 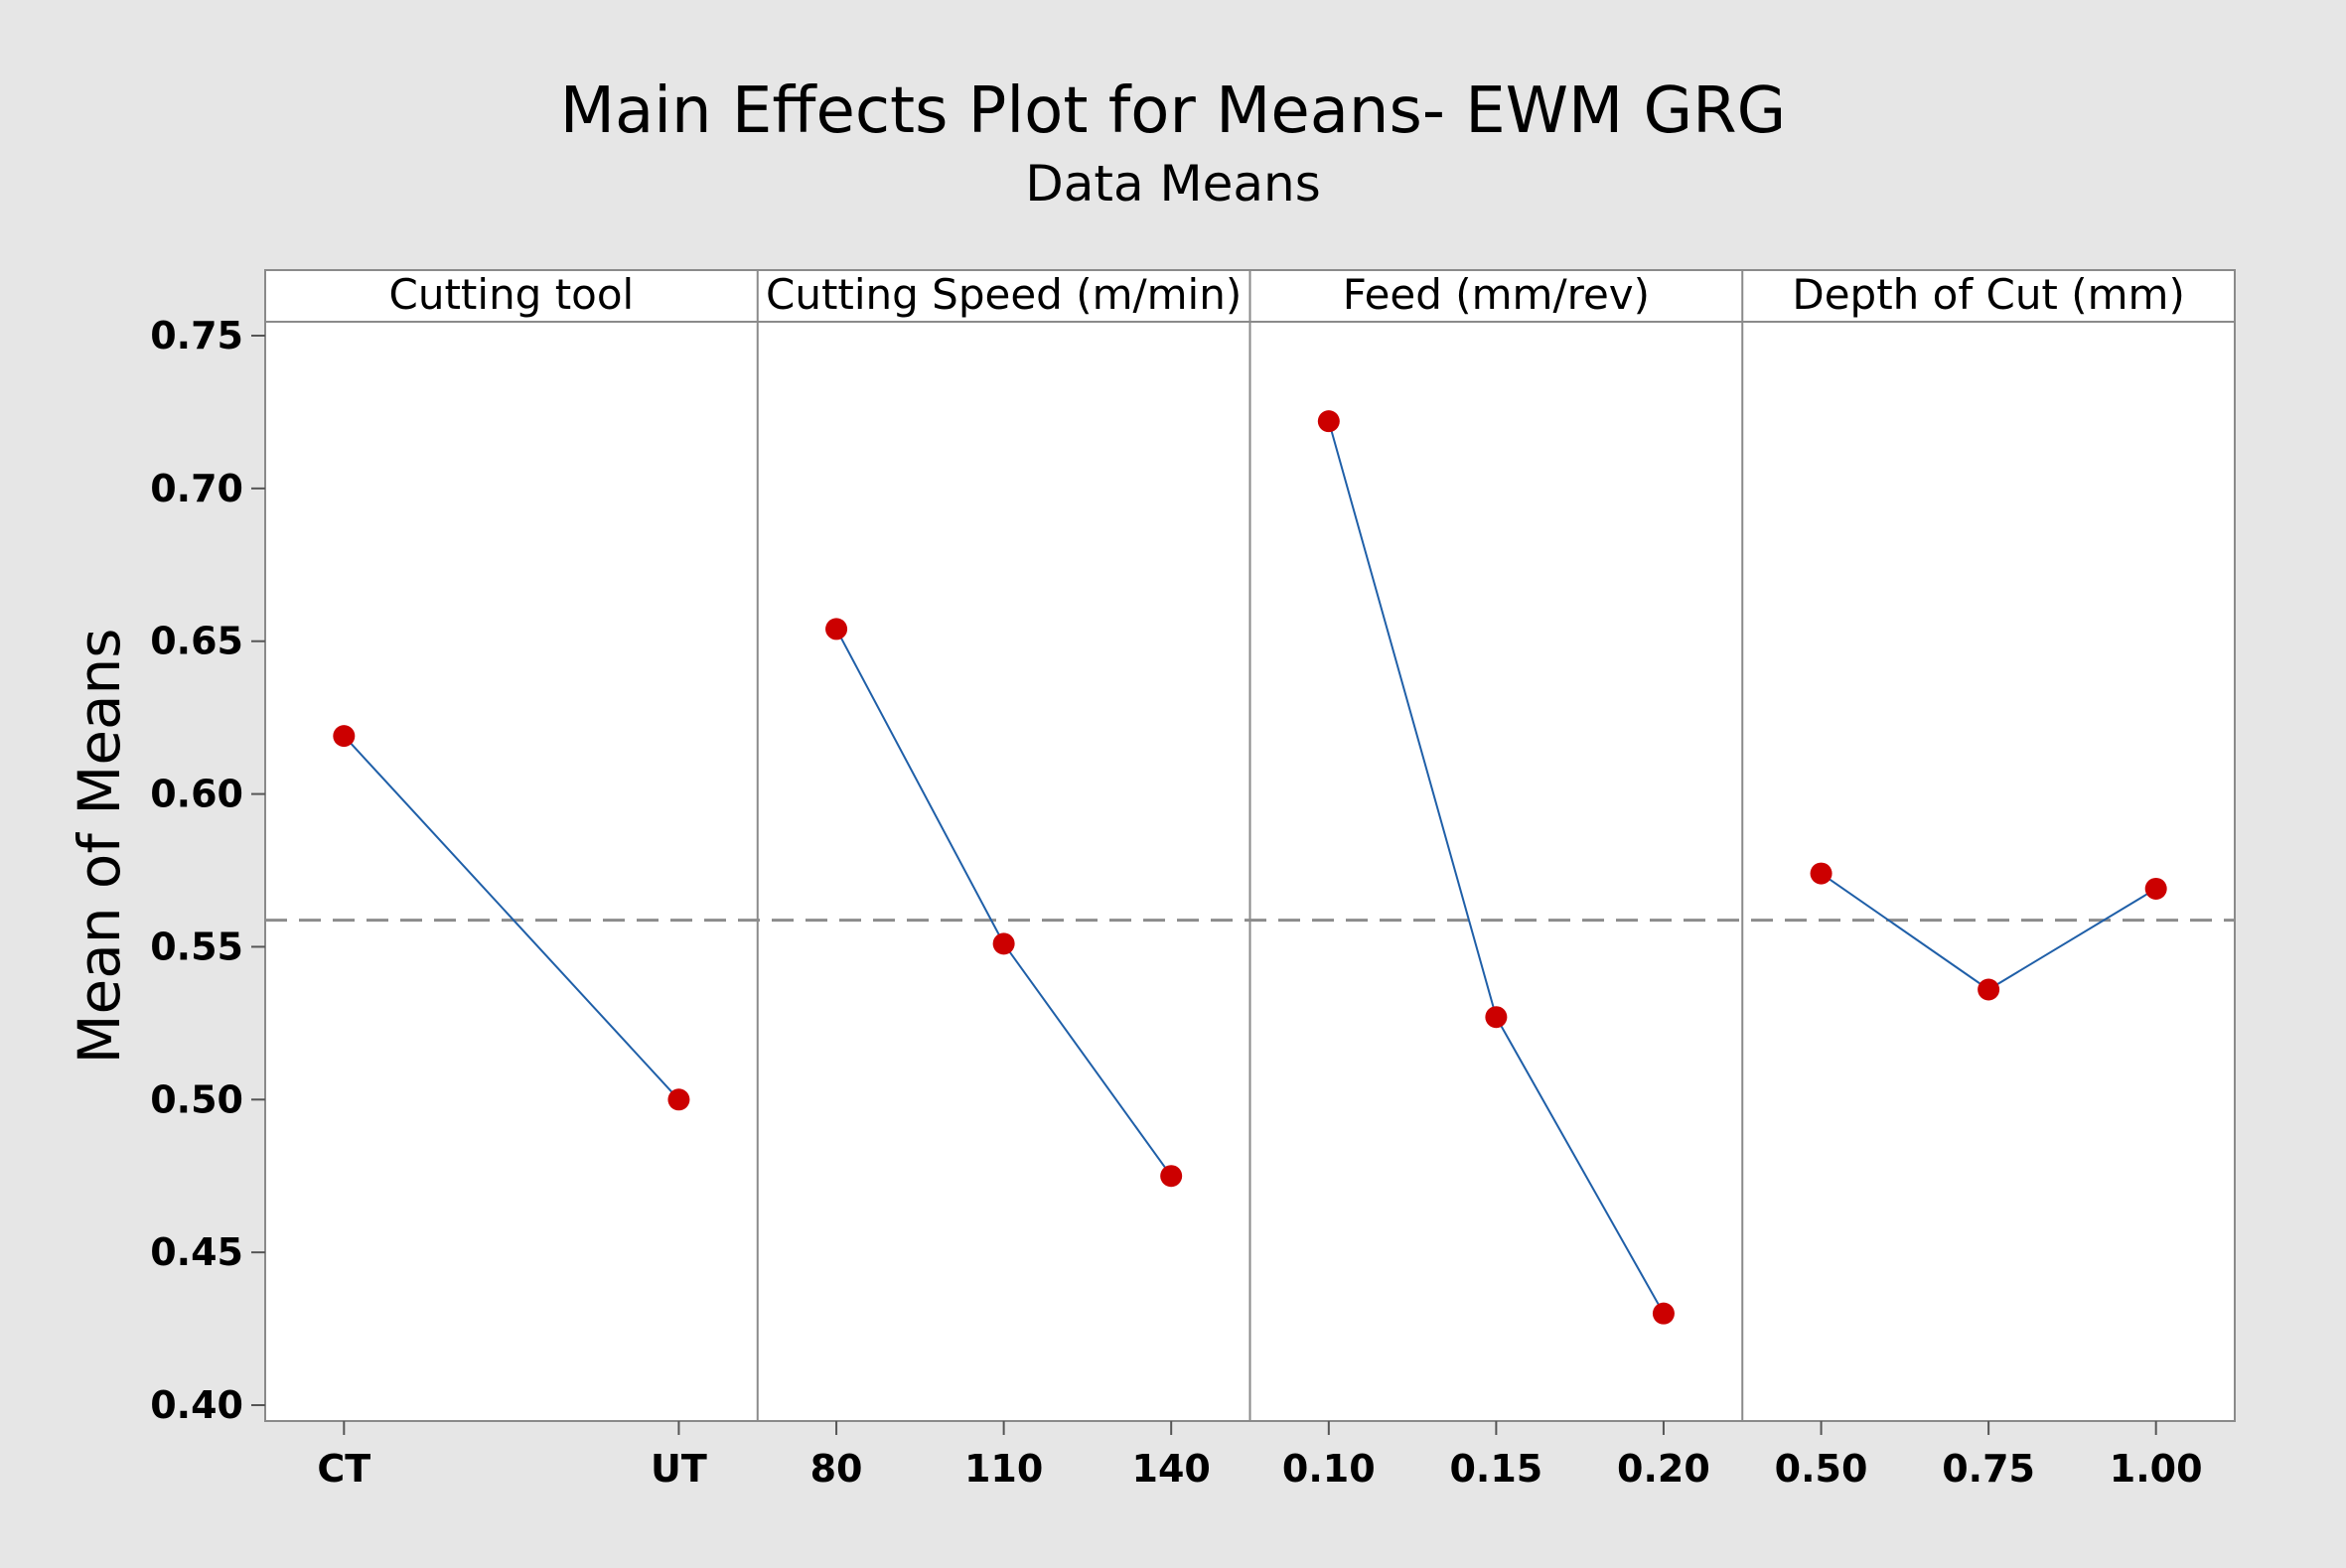 What do you see at coordinates (196, 1252) in the screenshot?
I see `y-tick-label: 0.45` at bounding box center [196, 1252].